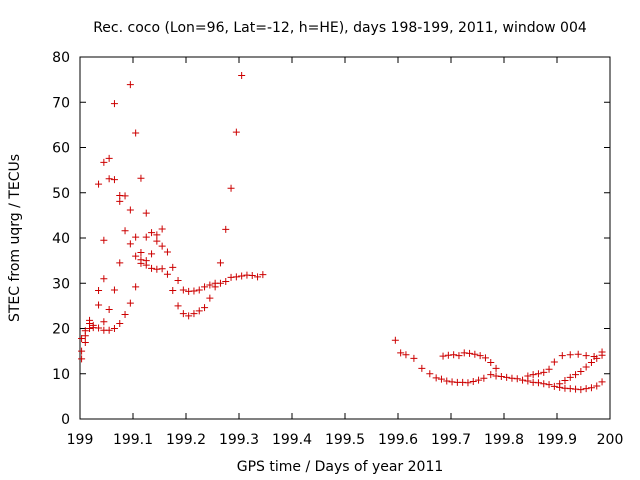 The width and height of the screenshot is (640, 480). I want to click on y-tick-label: 70, so click(61, 103).